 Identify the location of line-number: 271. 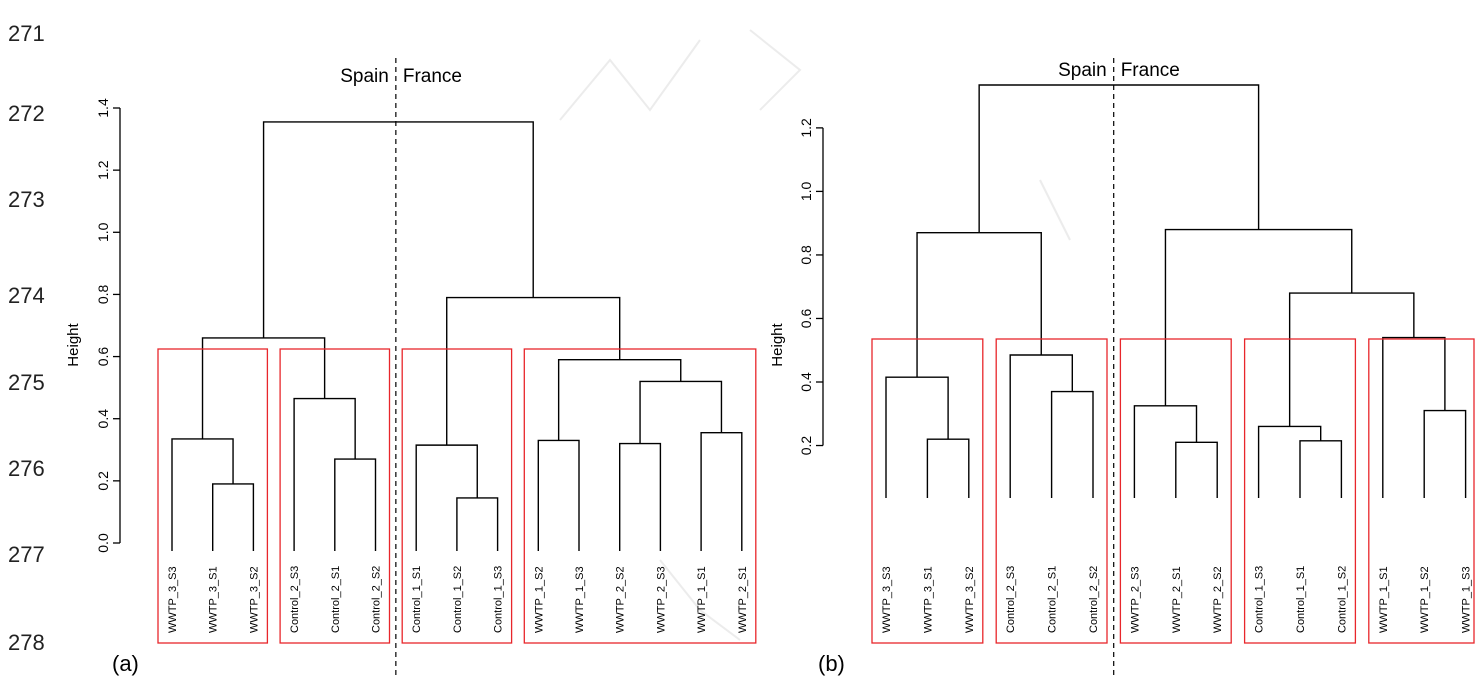
(26, 33).